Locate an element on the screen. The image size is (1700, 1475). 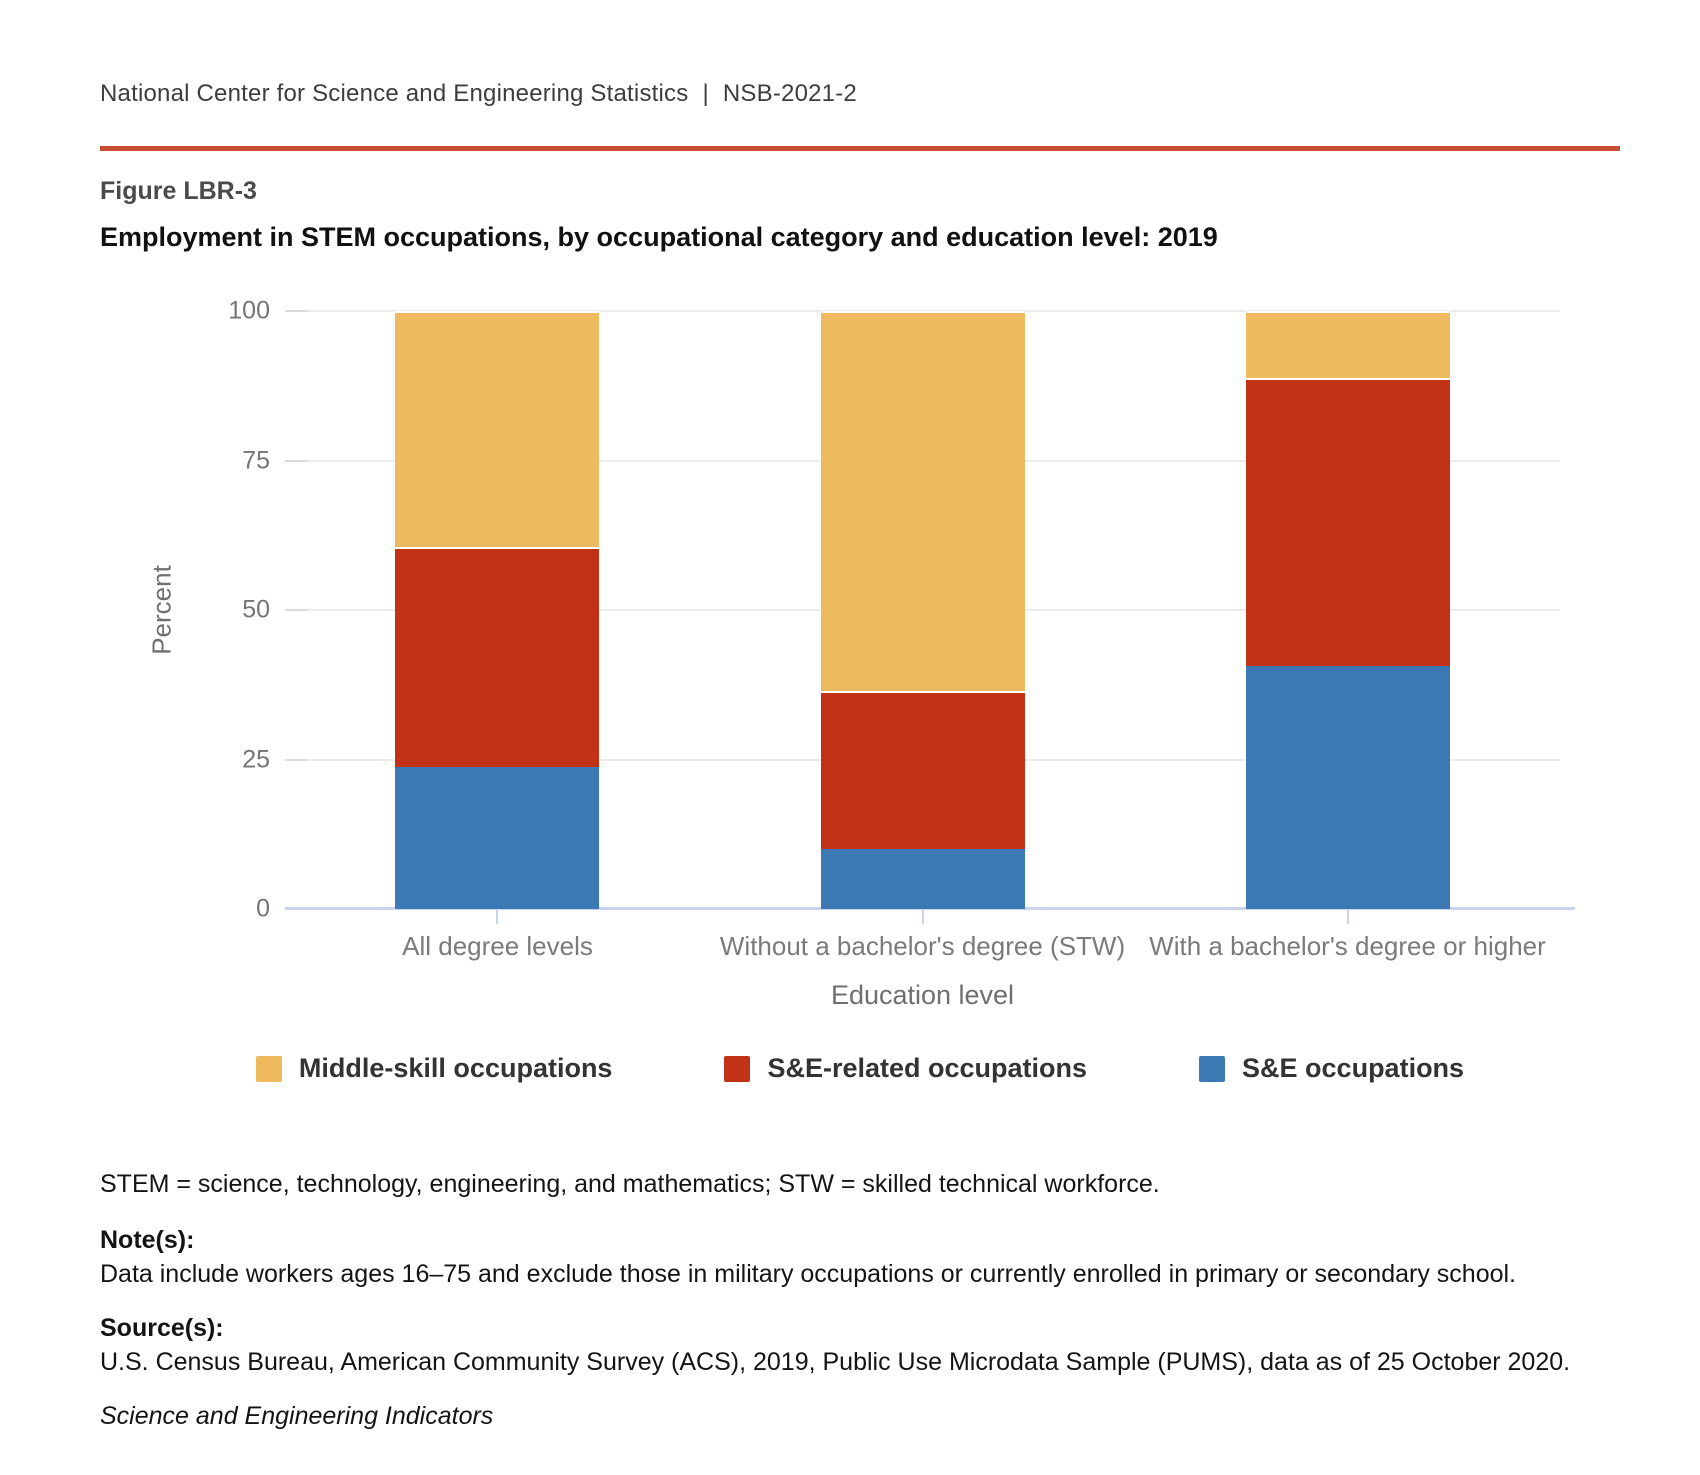
legend-label: Middle-skill occupations is located at coordinates (455, 1068).